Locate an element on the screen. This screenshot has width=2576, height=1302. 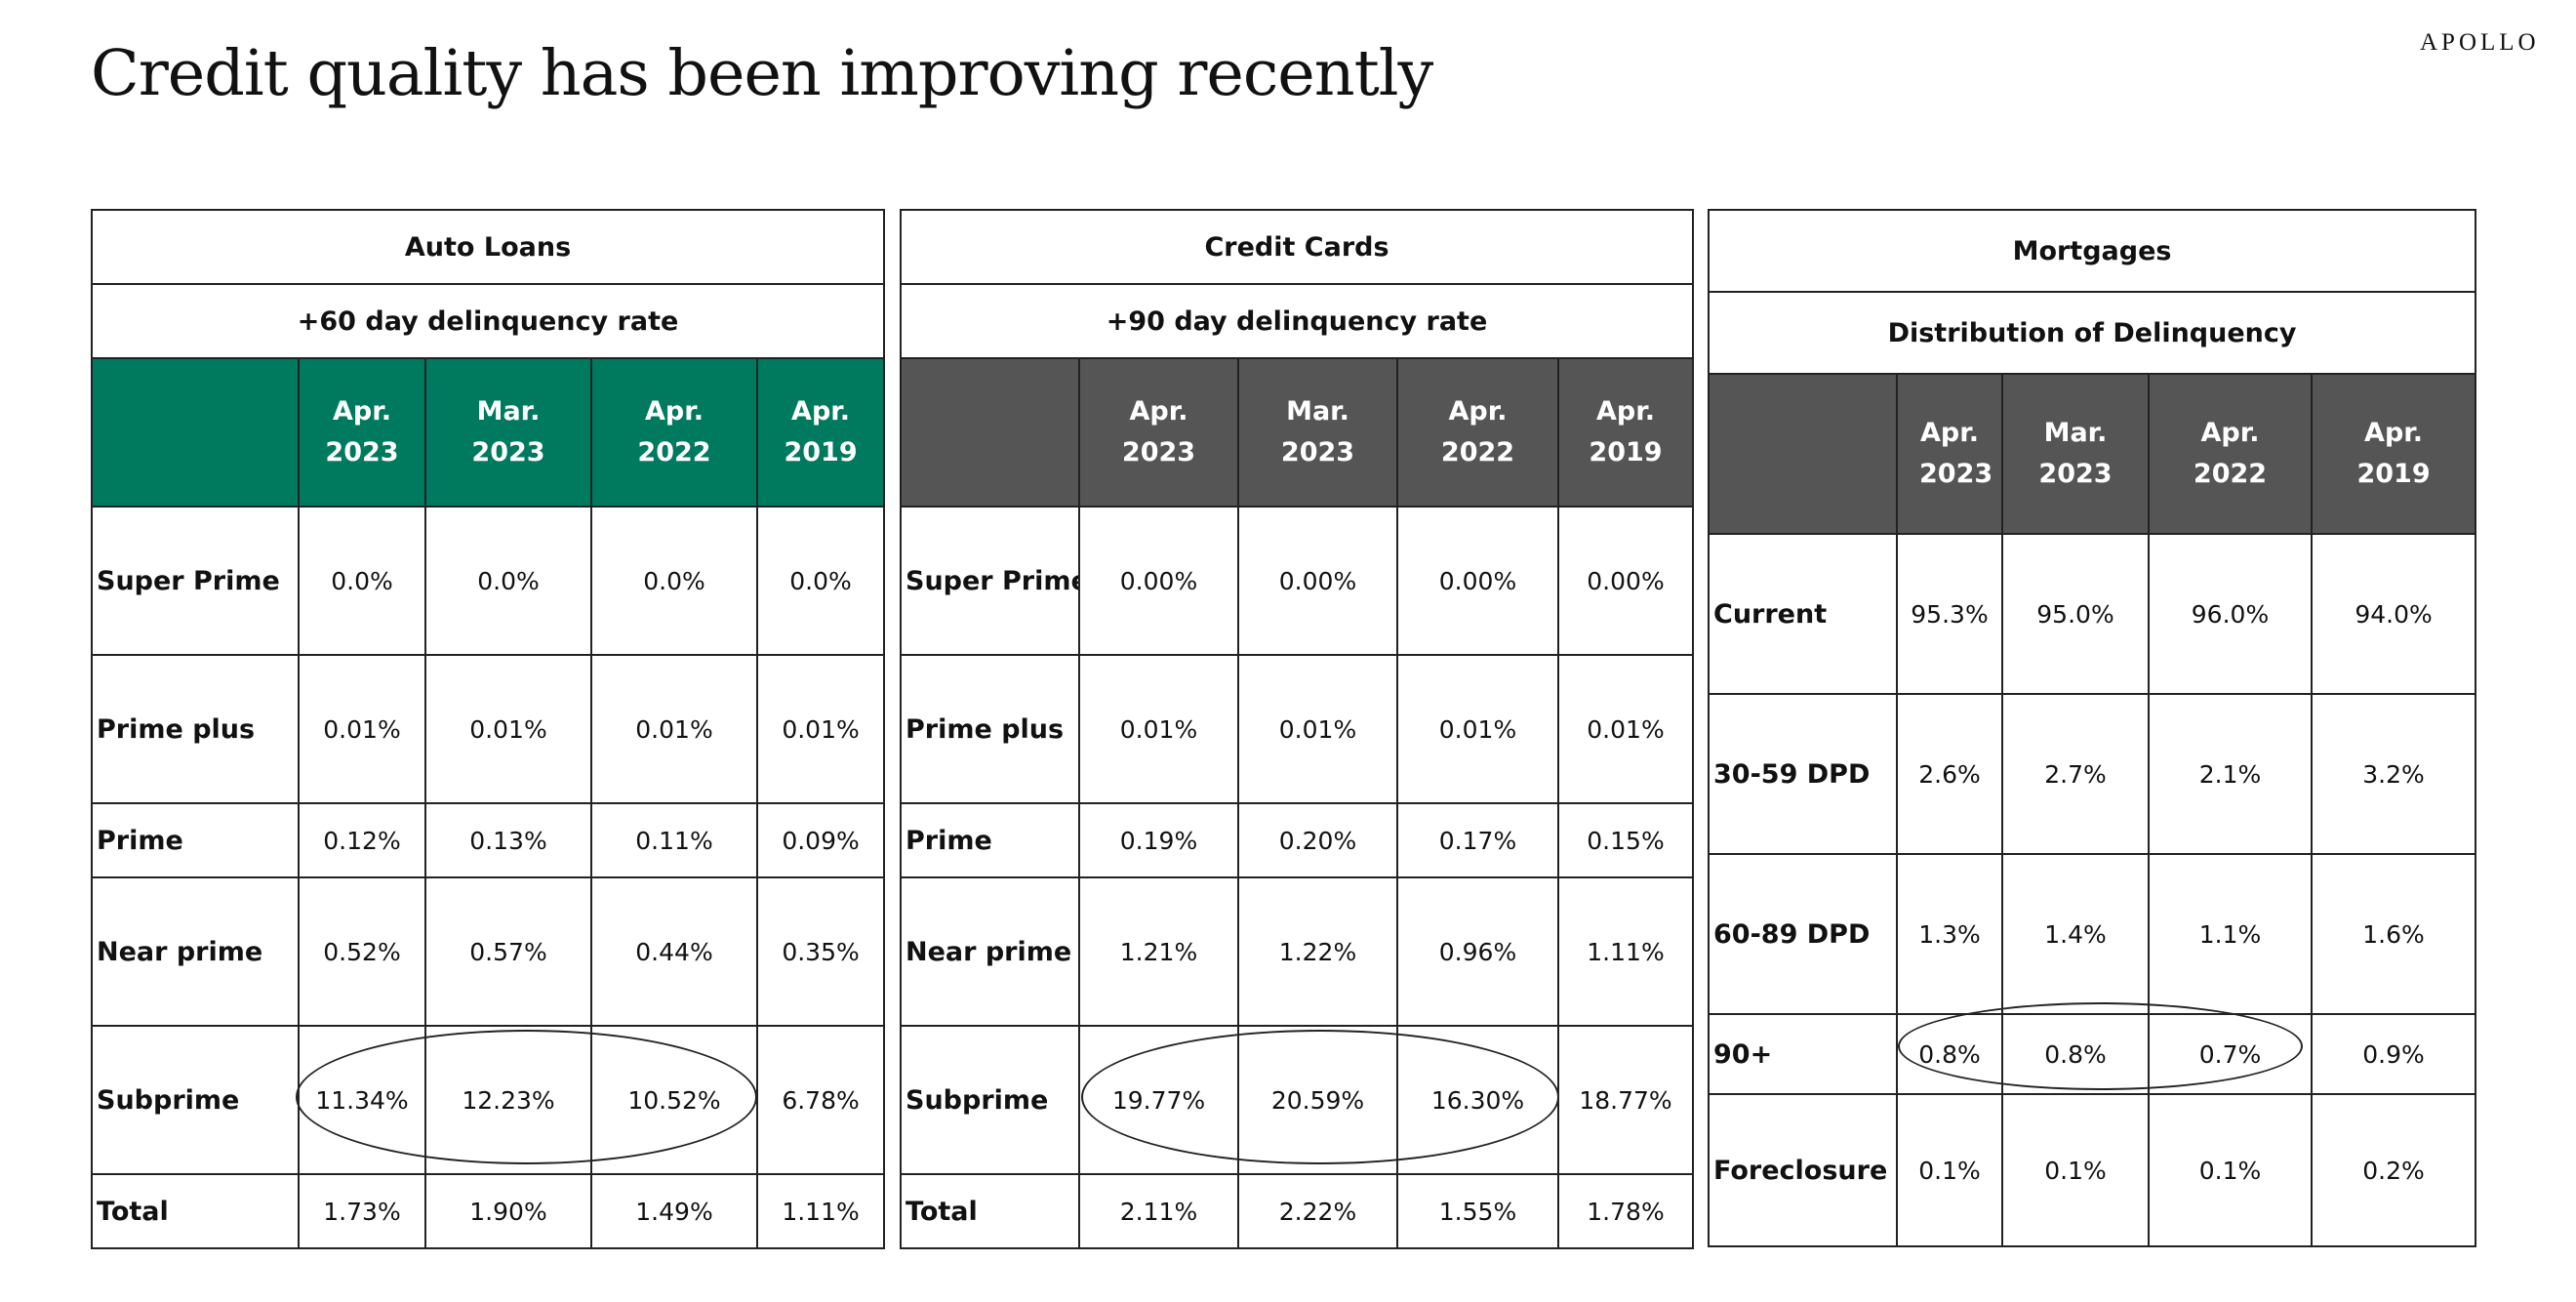
table-row: 30-59 DPD 2.6% 2.7% 2.1% 3.2% is located at coordinates (2092, 774).